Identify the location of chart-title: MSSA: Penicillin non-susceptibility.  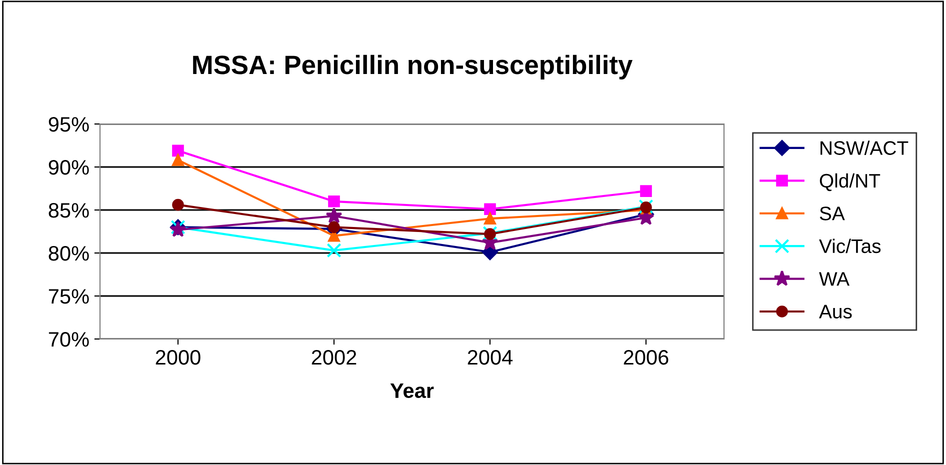
(413, 67).